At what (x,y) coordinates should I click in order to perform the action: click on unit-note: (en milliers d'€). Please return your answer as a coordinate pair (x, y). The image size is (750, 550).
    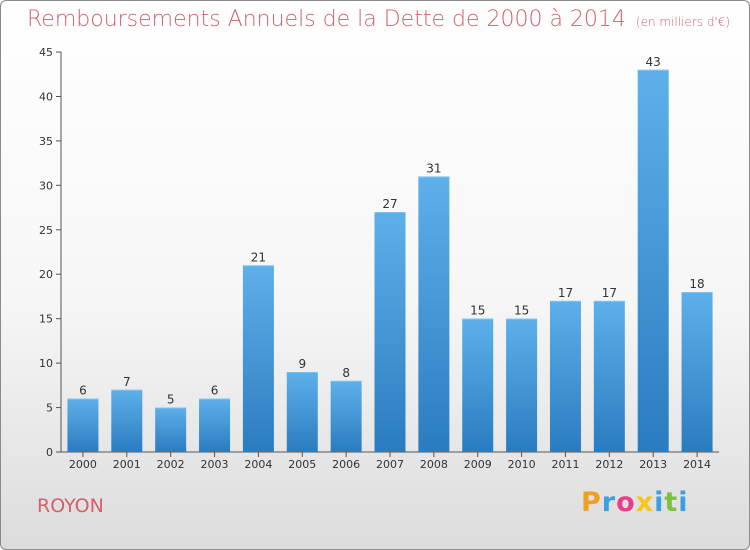
    Looking at the image, I should click on (683, 22).